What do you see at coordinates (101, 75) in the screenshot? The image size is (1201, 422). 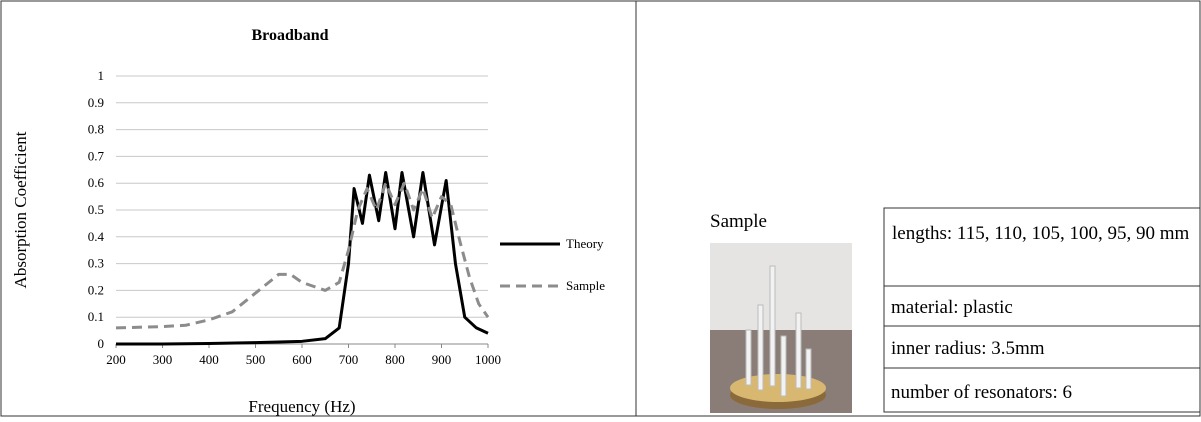 I see `y-tick-label: 1` at bounding box center [101, 75].